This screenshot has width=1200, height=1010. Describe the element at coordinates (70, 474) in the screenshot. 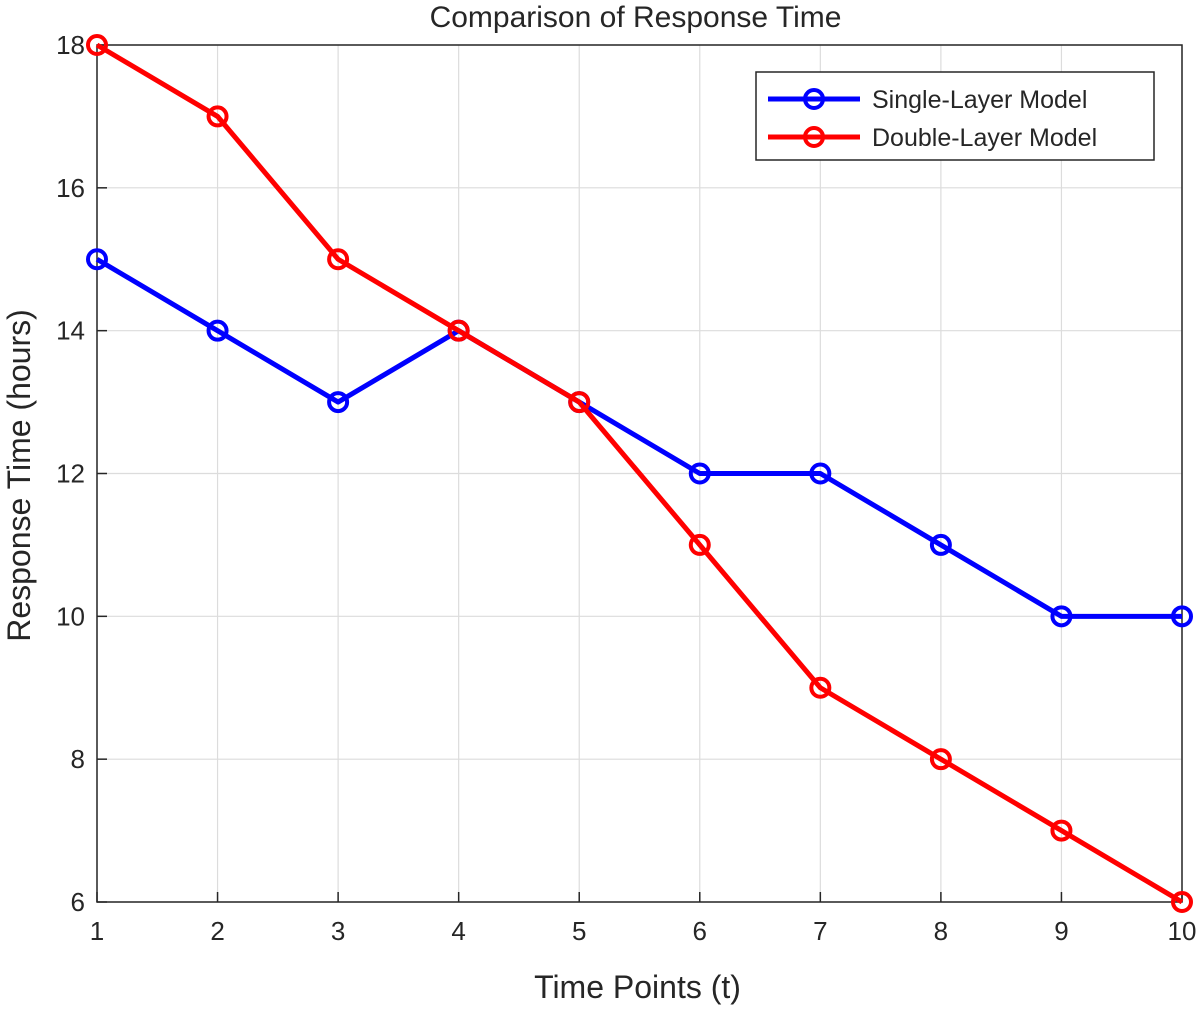

I see `y-tick-label: 12` at that location.